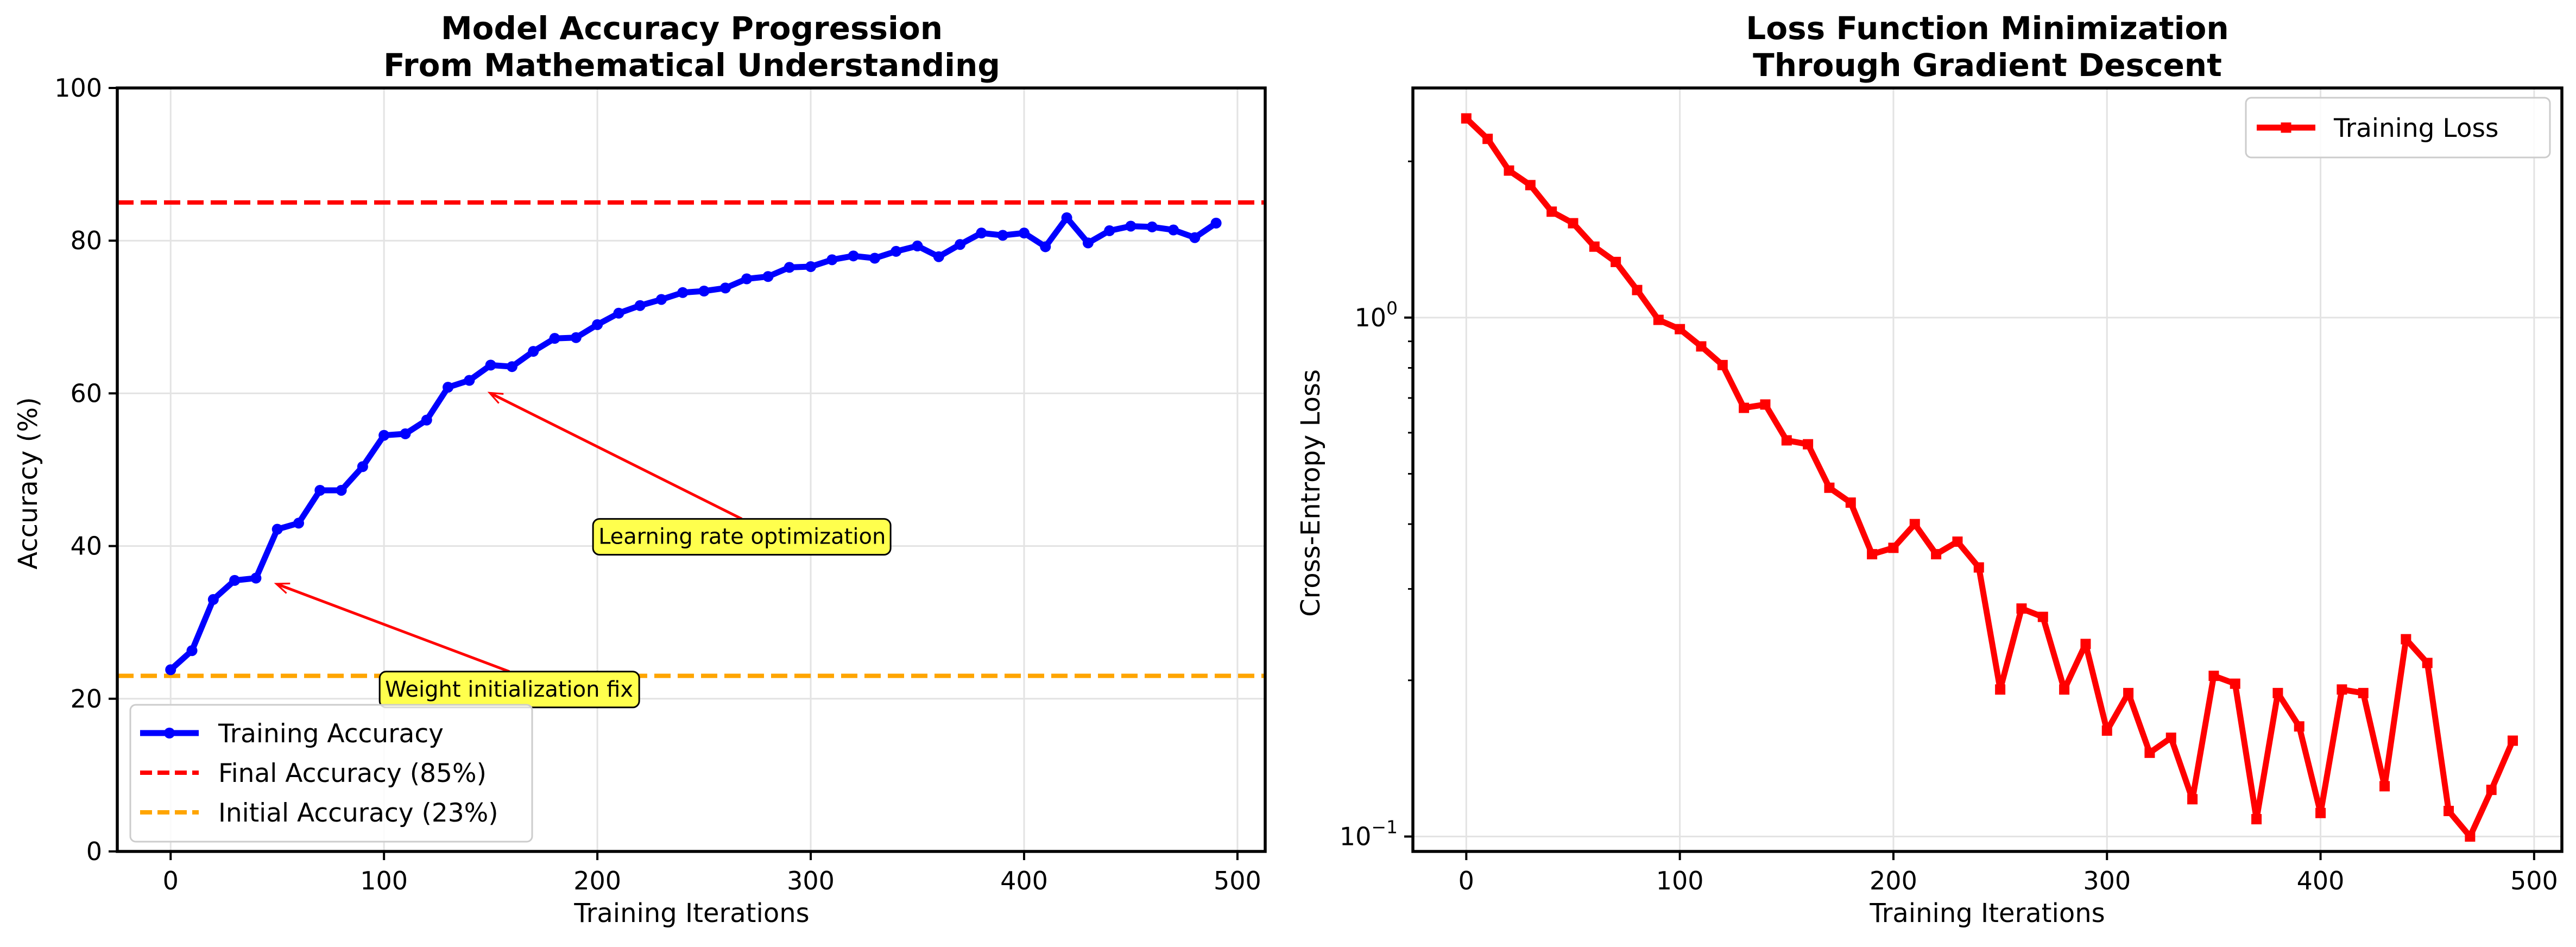 Image resolution: width=2576 pixels, height=947 pixels. What do you see at coordinates (1024, 880) in the screenshot?
I see `x-tick-label: 400` at bounding box center [1024, 880].